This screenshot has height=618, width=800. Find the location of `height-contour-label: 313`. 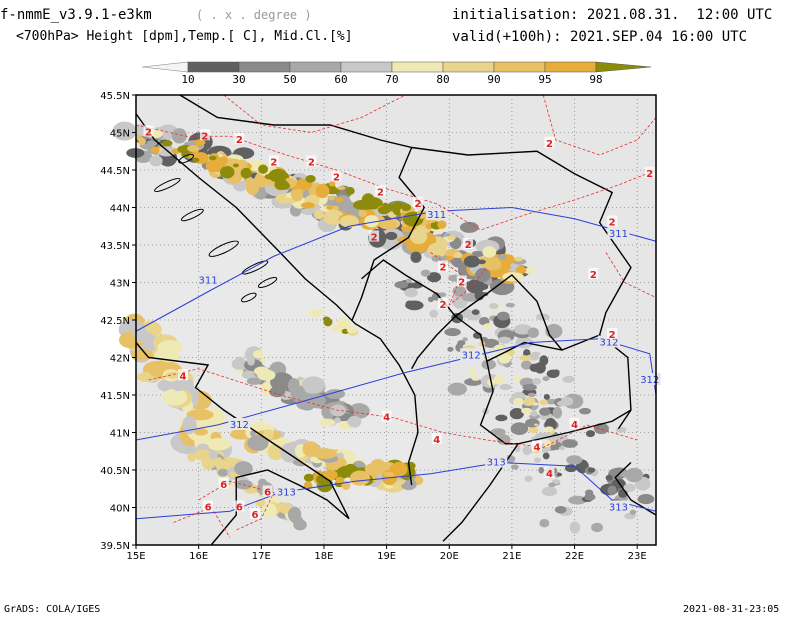

height-contour-label: 313 is located at coordinates (618, 508).